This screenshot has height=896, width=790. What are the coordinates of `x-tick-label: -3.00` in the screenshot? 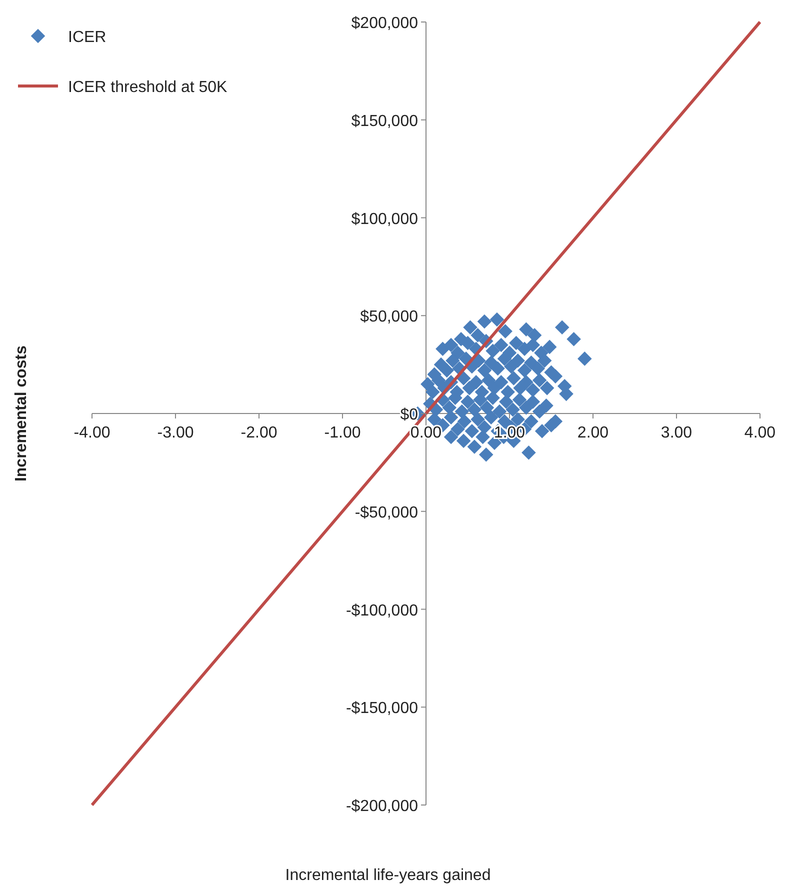 It's located at (175, 433).